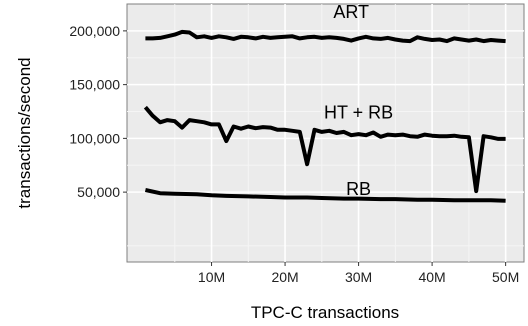  What do you see at coordinates (358, 112) in the screenshot?
I see `series-label-ht-rb: HT + RB` at bounding box center [358, 112].